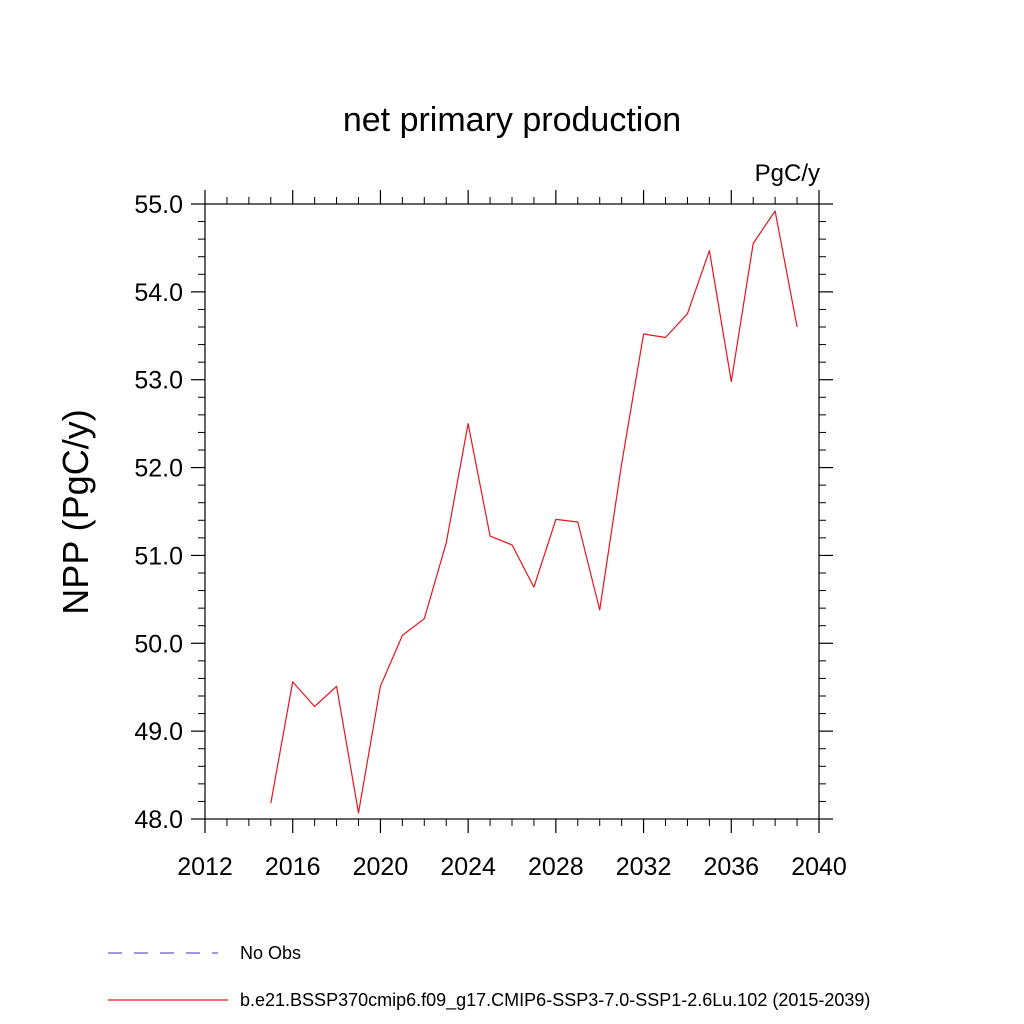 This screenshot has height=1024, width=1024. What do you see at coordinates (75, 511) in the screenshot?
I see `y-axis-label: NPP (PgC/y)` at bounding box center [75, 511].